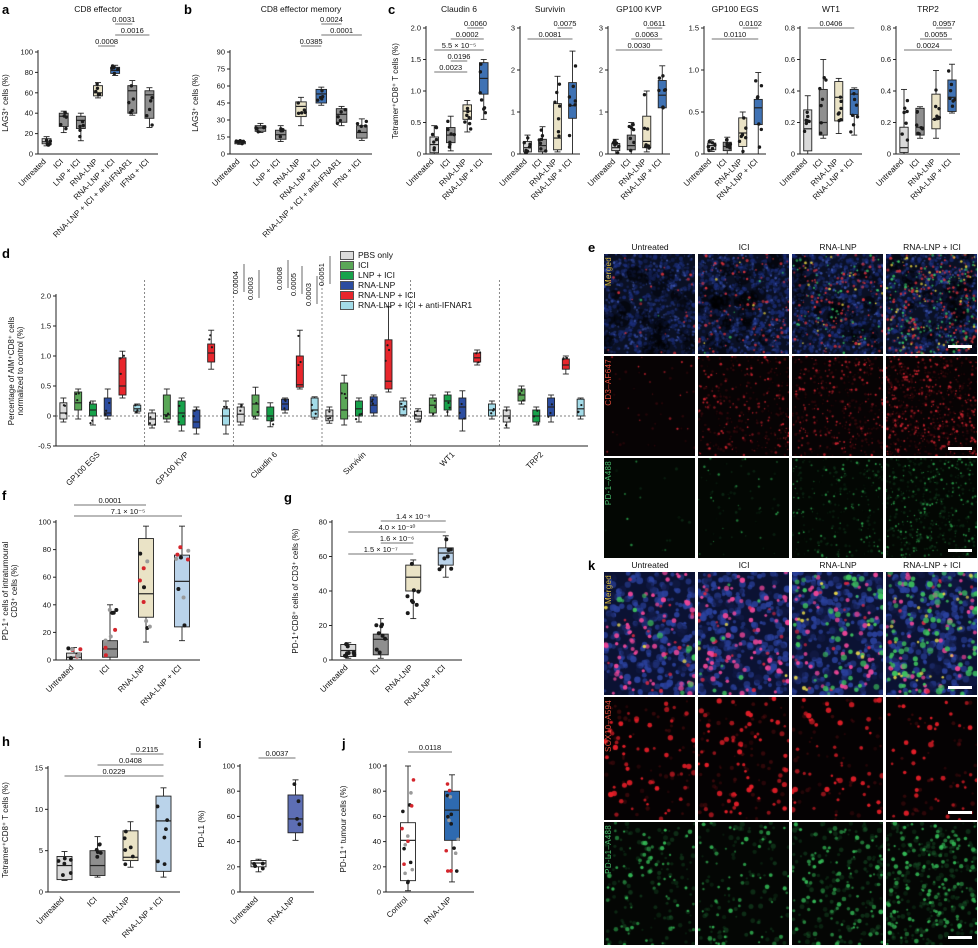 The image size is (978, 948). What do you see at coordinates (886, 91) in the screenshot?
I see `svg-text: 0.4` at bounding box center [886, 91].